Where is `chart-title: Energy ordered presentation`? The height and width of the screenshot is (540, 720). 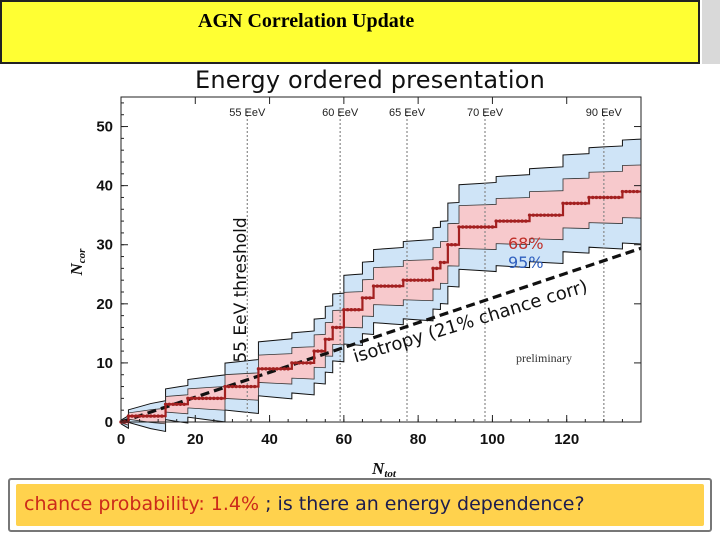
chart-title: Energy ordered presentation is located at coordinates (370, 80).